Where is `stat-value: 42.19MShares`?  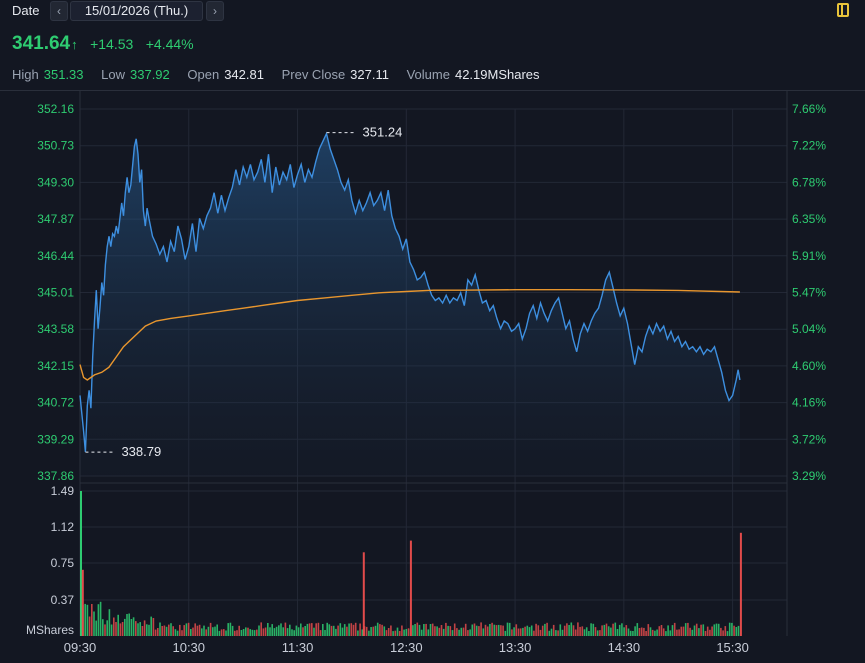
stat-value: 42.19MShares is located at coordinates (497, 74).